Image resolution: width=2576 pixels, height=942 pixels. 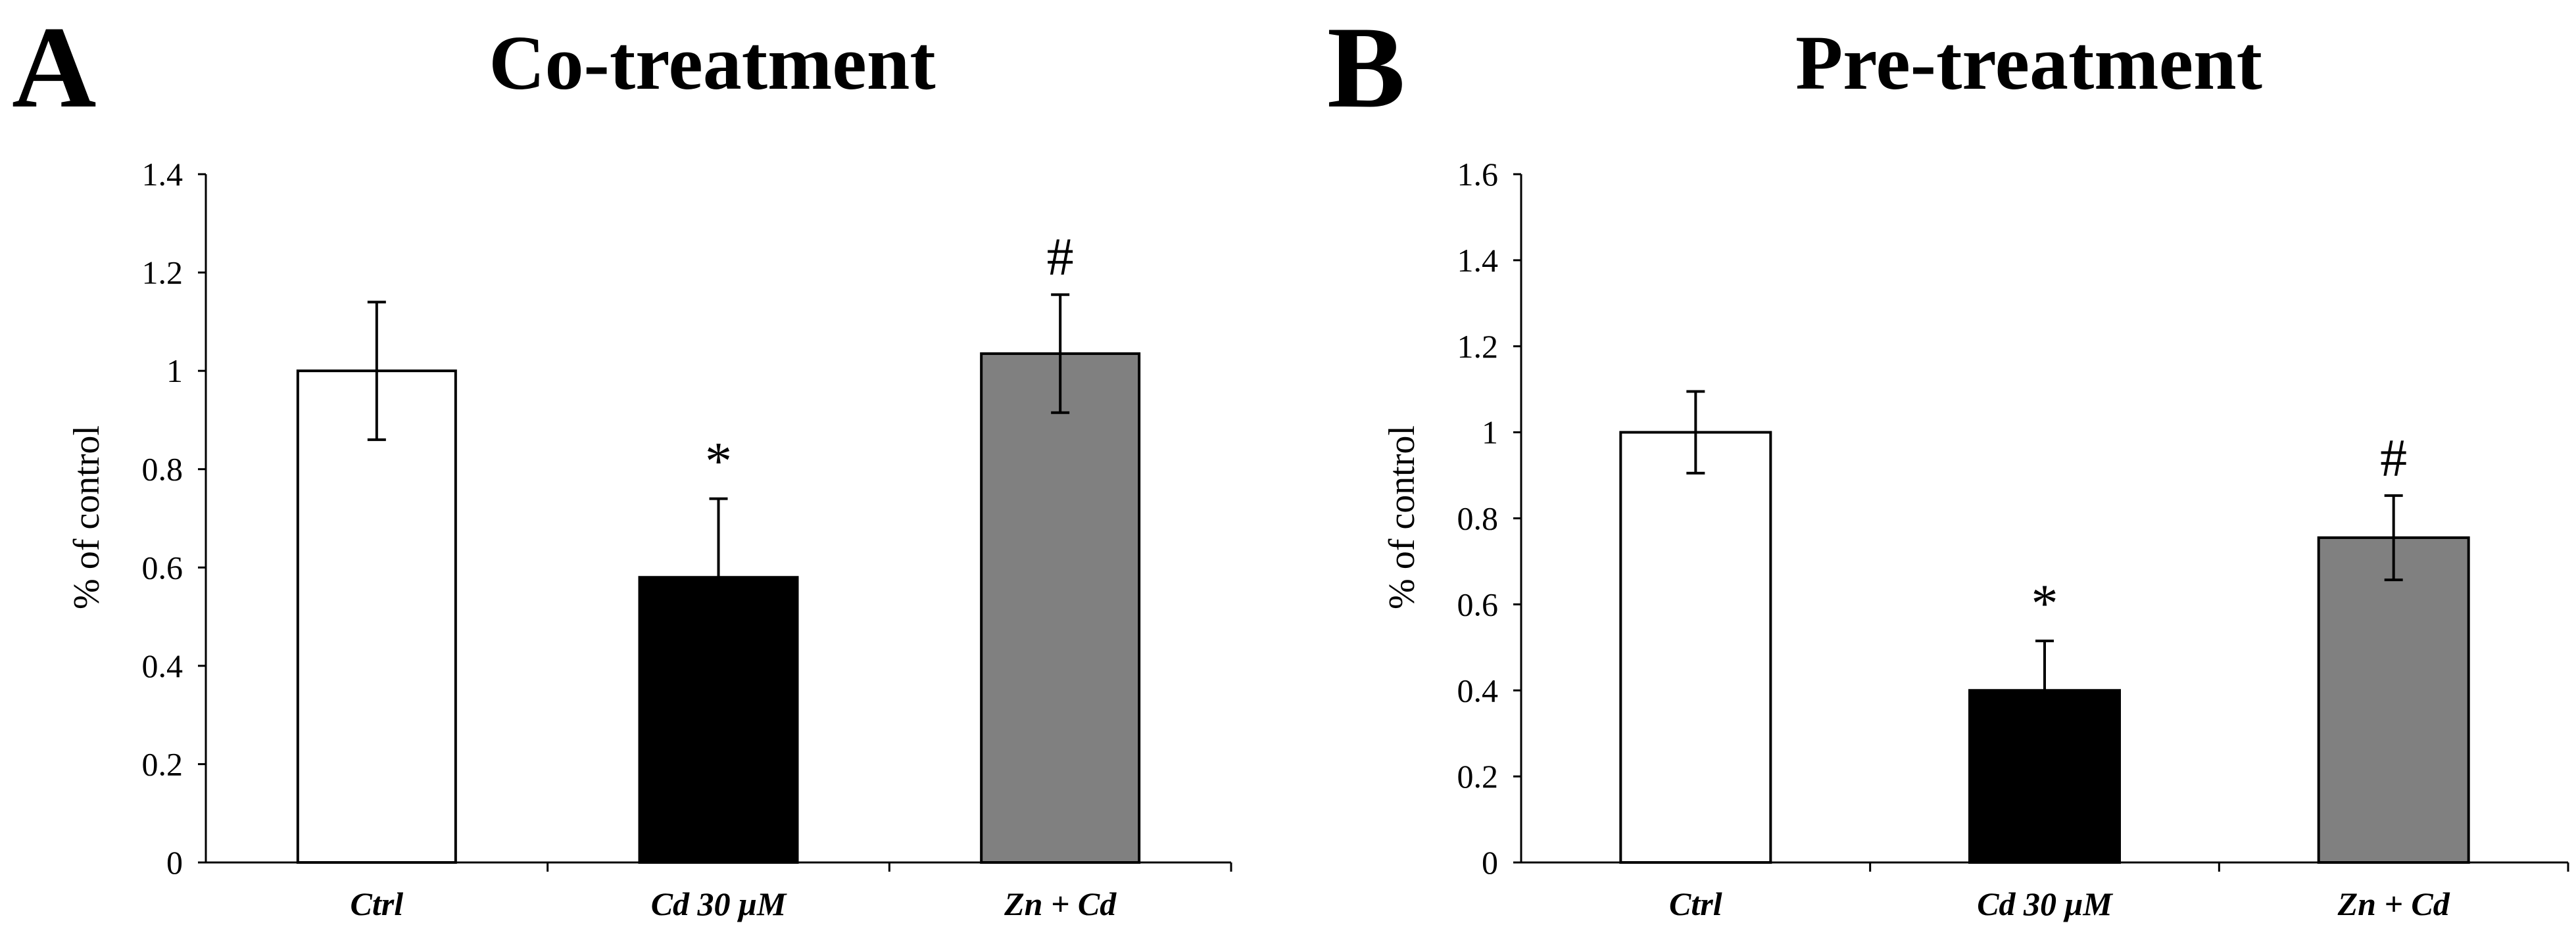 I want to click on panel-b-category-label: Zn + Cd, so click(x=2394, y=903).